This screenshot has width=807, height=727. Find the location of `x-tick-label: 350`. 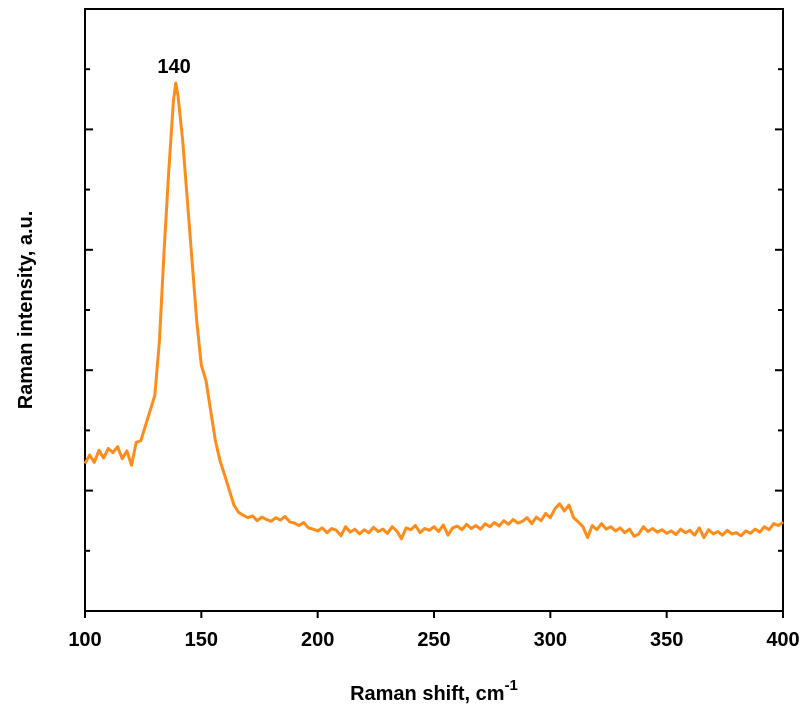

x-tick-label: 350 is located at coordinates (666, 640).